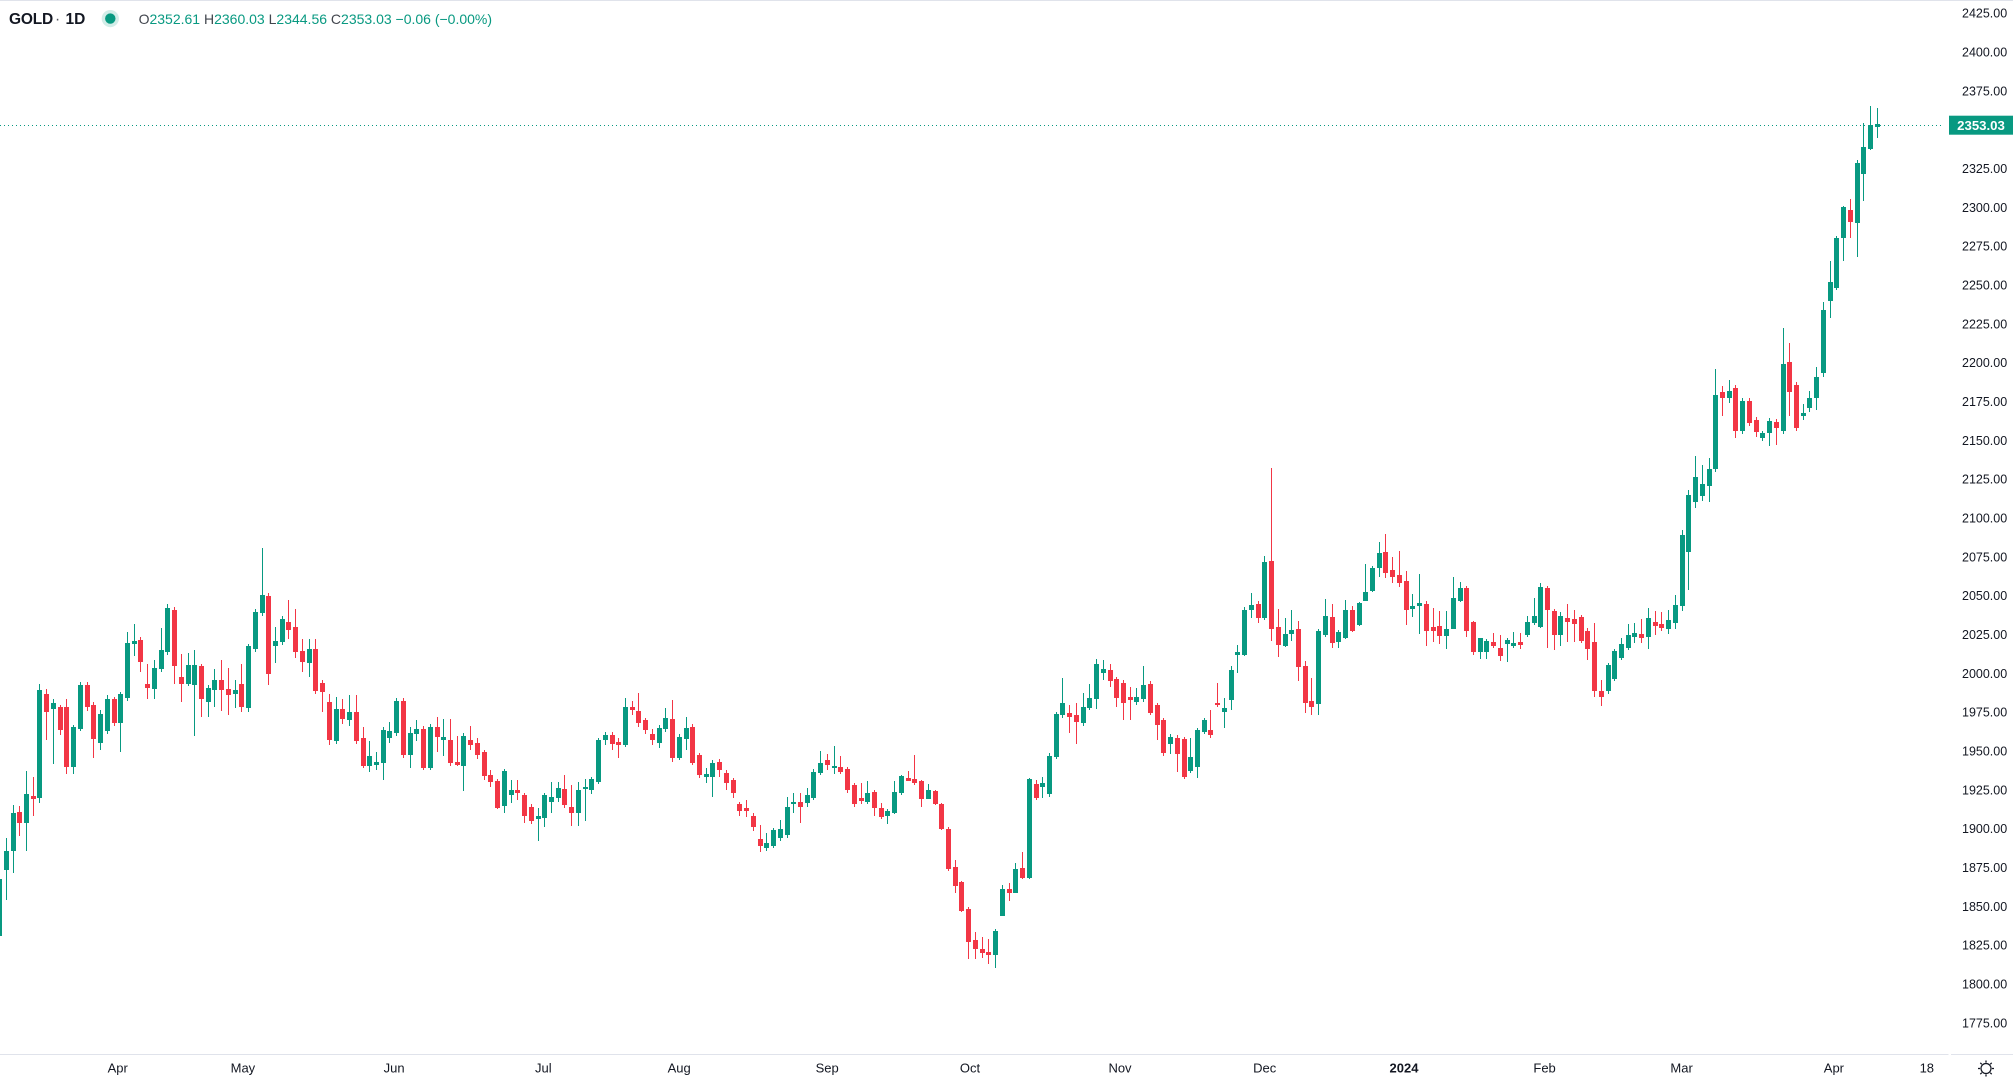  I want to click on svg-text: 2375.00, so click(1984, 91).